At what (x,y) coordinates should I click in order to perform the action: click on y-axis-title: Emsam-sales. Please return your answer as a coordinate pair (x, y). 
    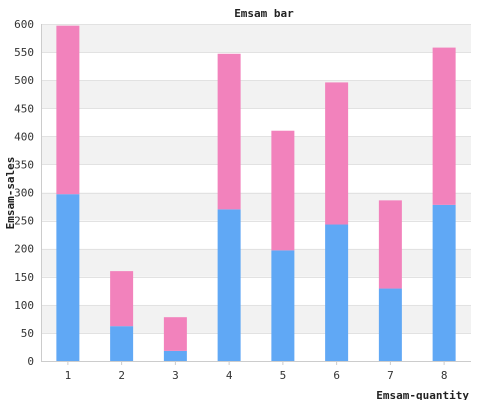
    Looking at the image, I should click on (10, 193).